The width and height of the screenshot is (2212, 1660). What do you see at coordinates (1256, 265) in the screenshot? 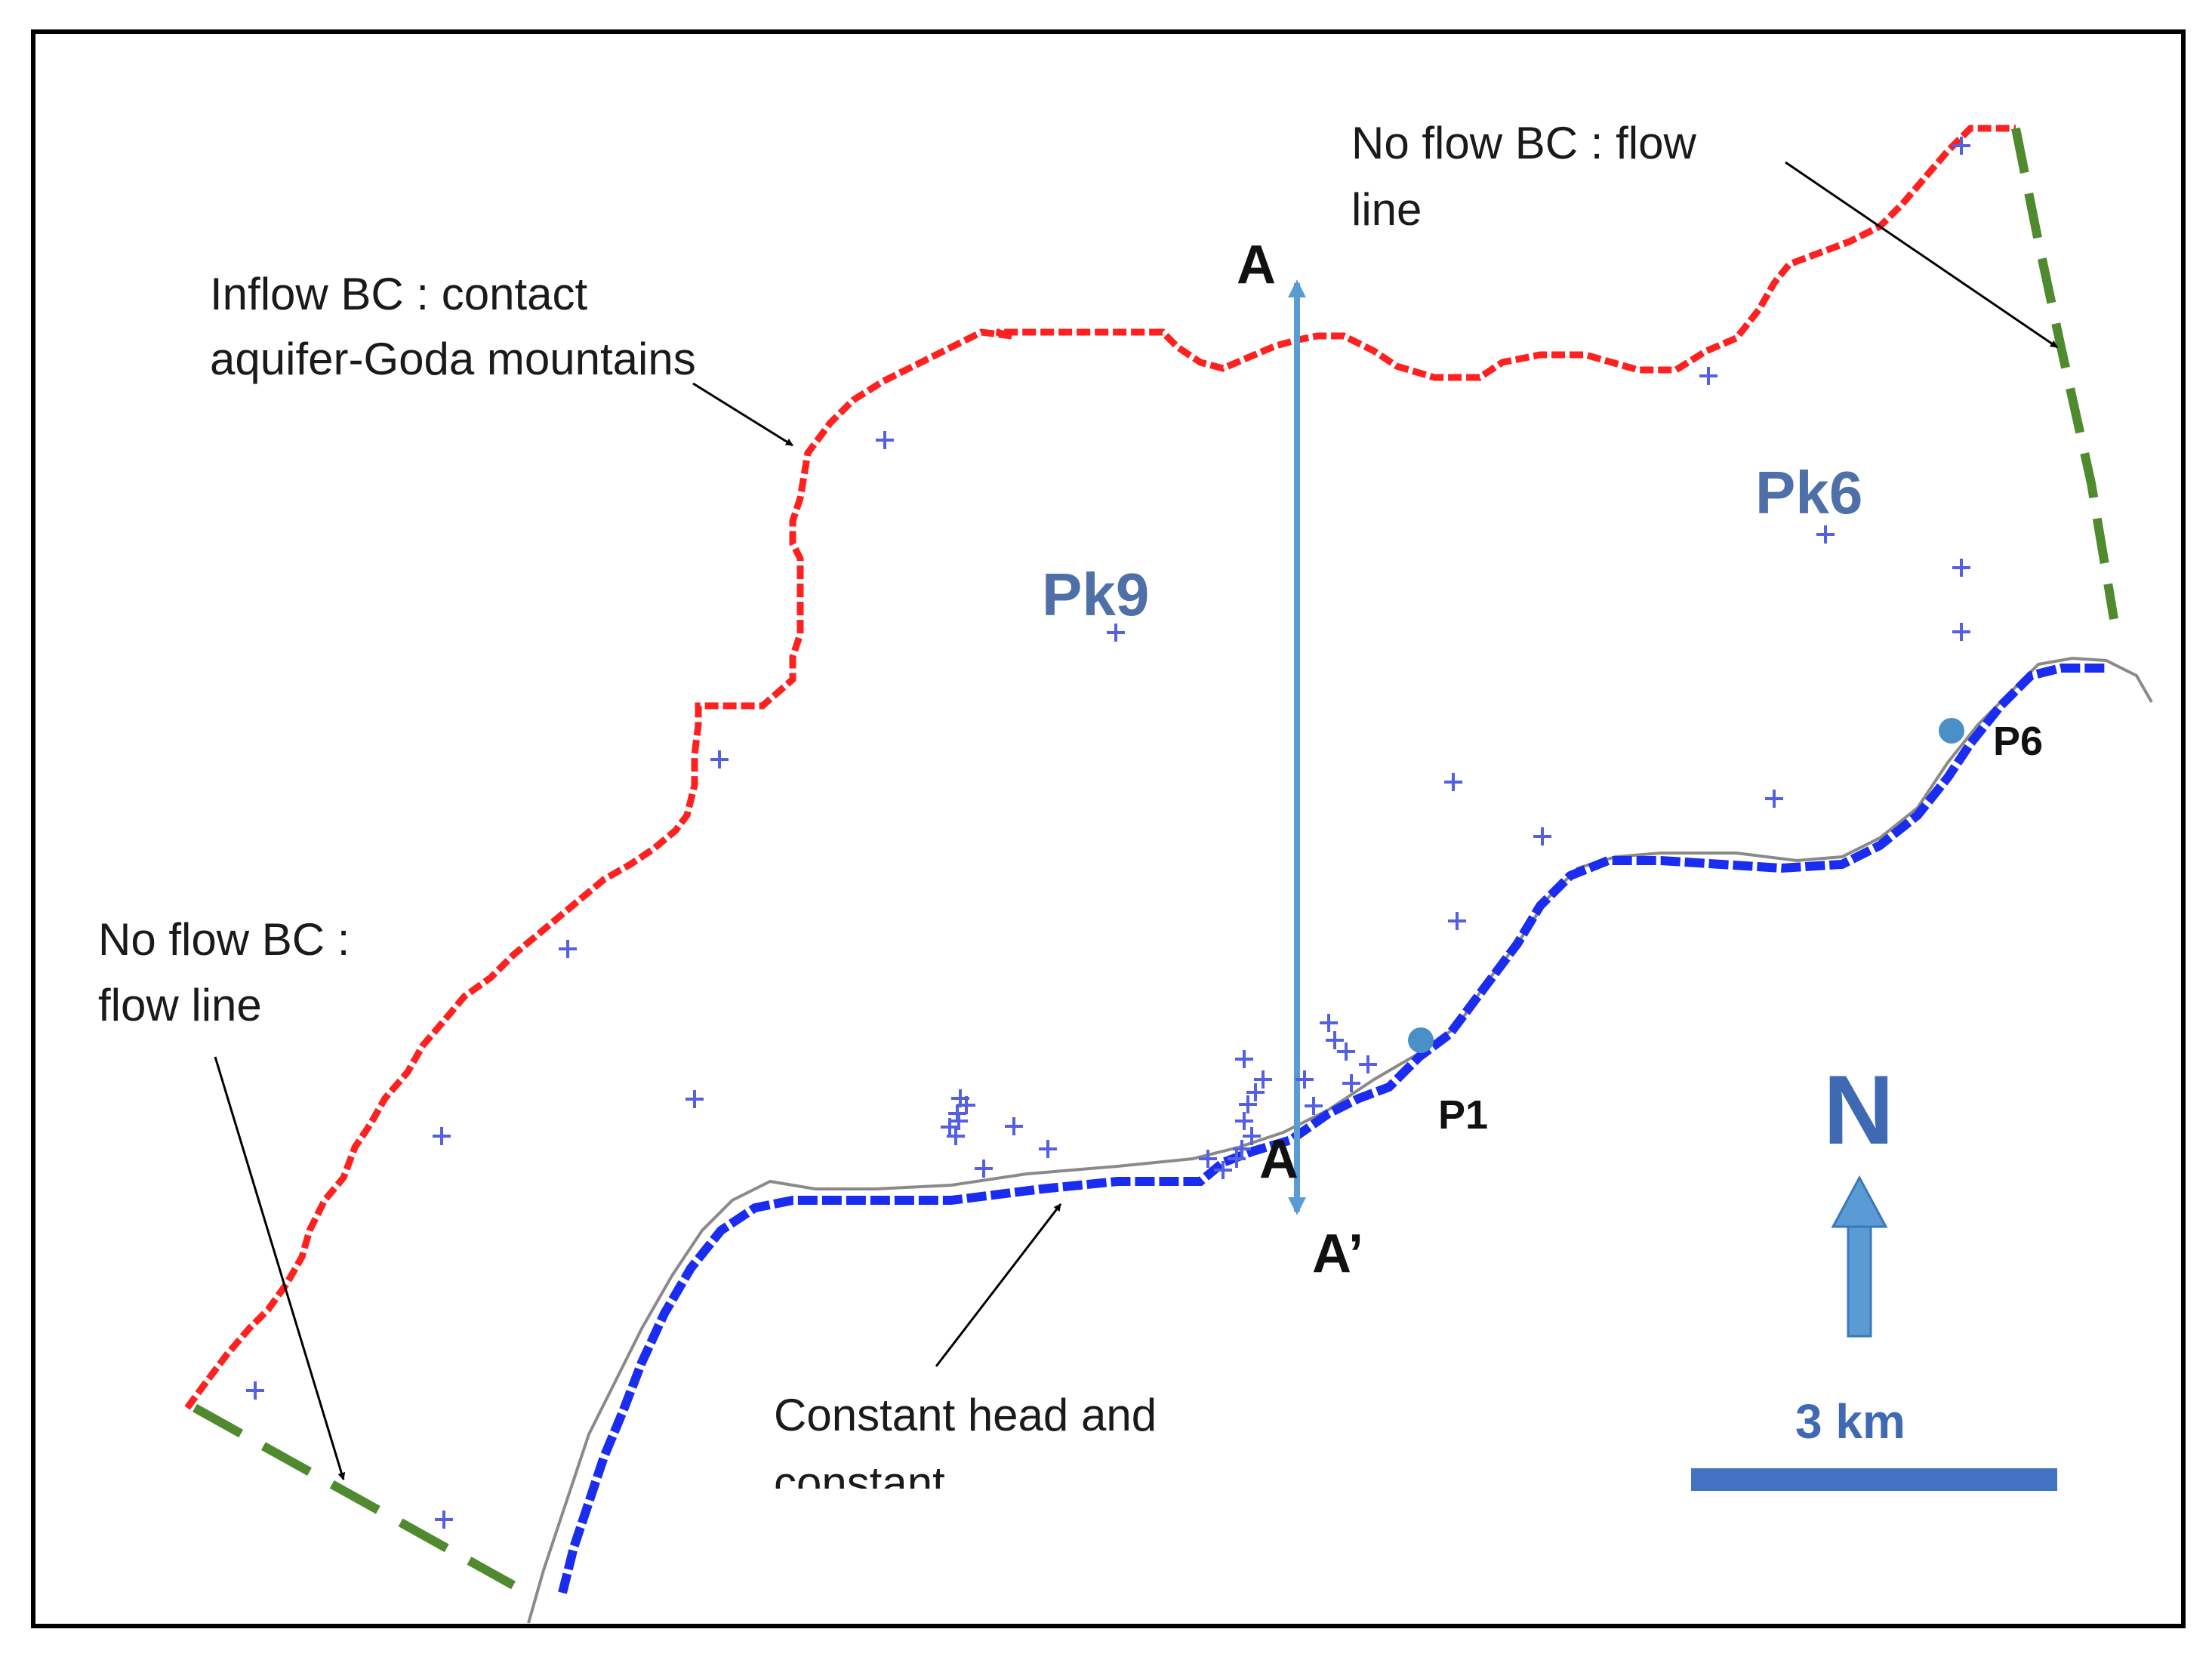
I see `label-section-a-top: A` at bounding box center [1256, 265].